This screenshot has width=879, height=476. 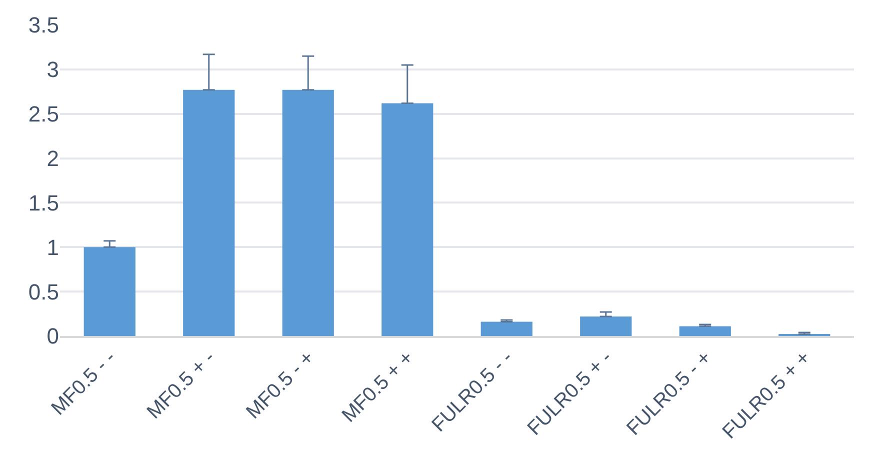 I want to click on y-tick-label: 3.5, so click(x=43, y=25).